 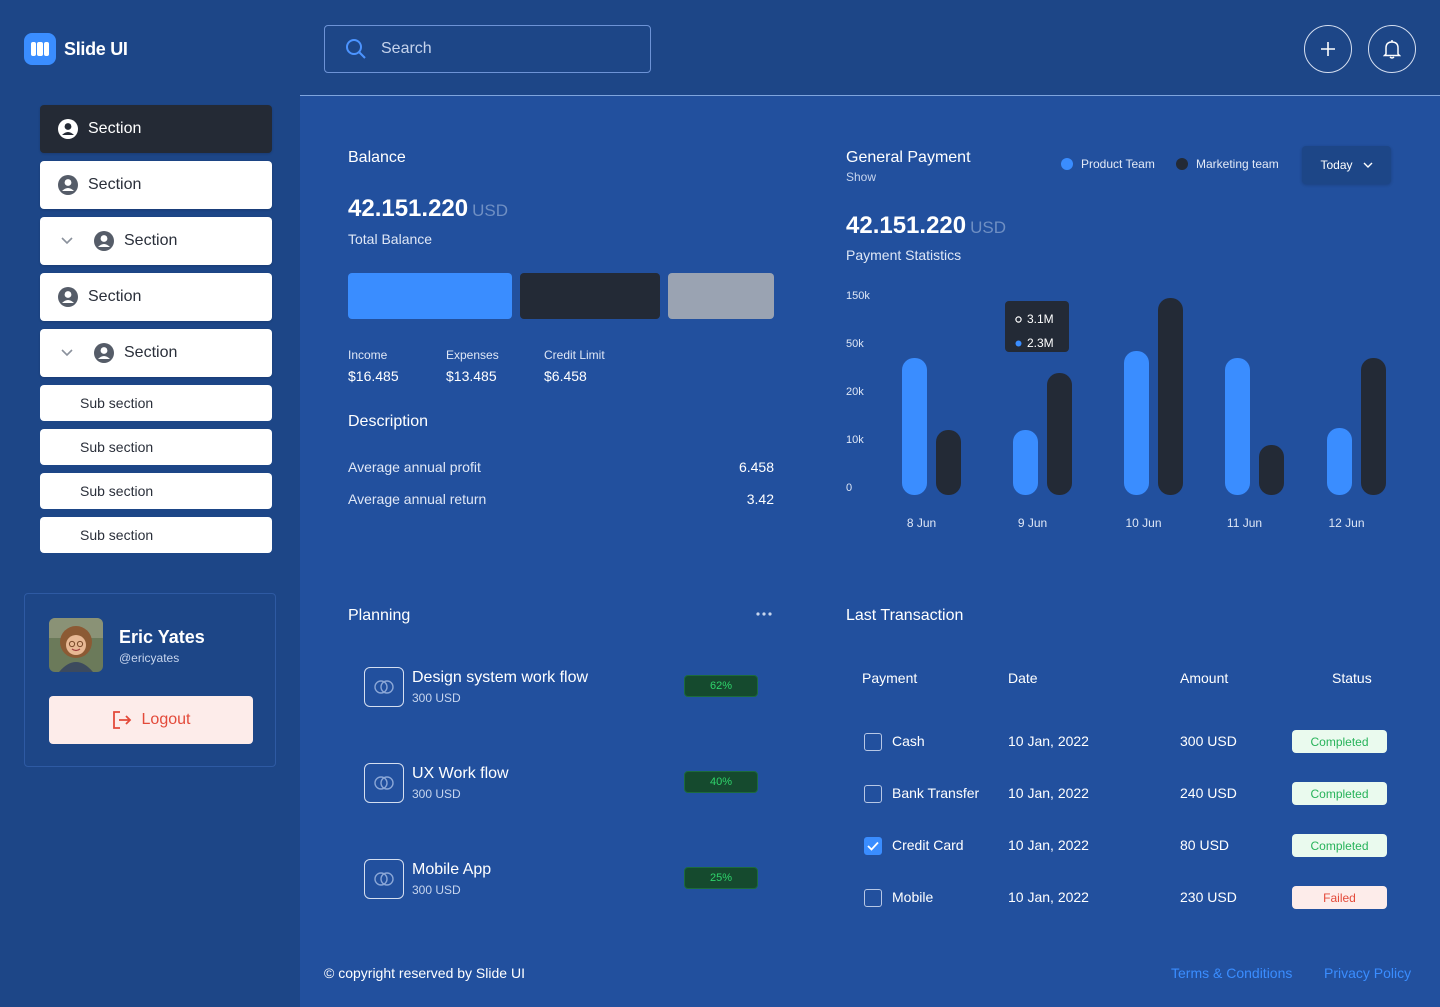 What do you see at coordinates (1208, 741) in the screenshot?
I see `amount-cell: 300 USD` at bounding box center [1208, 741].